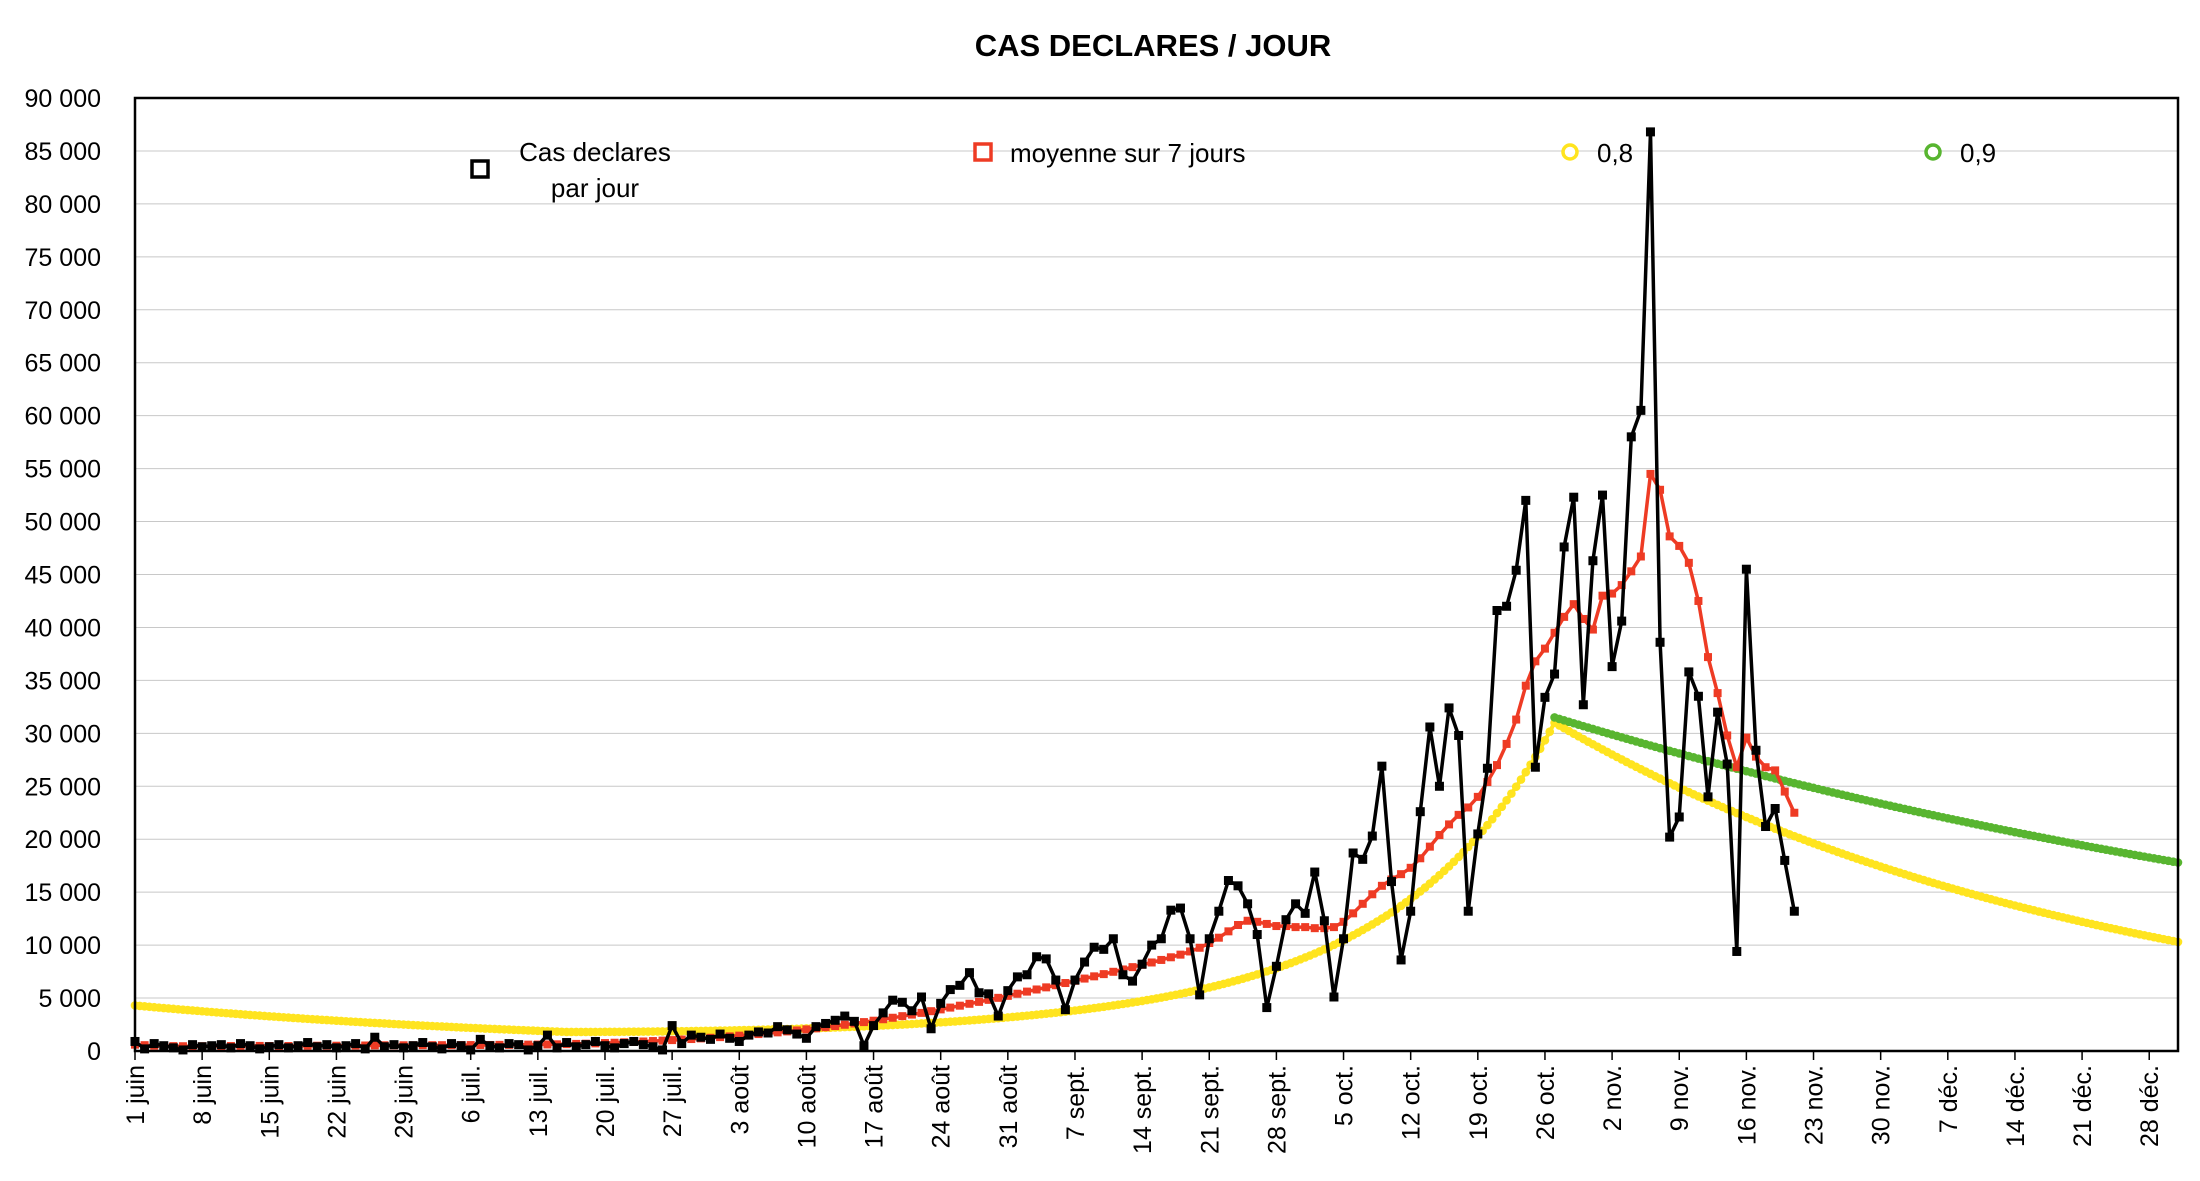 The width and height of the screenshot is (2200, 1181). Describe the element at coordinates (63, 840) in the screenshot. I see `y-tick-label: 20 000` at that location.